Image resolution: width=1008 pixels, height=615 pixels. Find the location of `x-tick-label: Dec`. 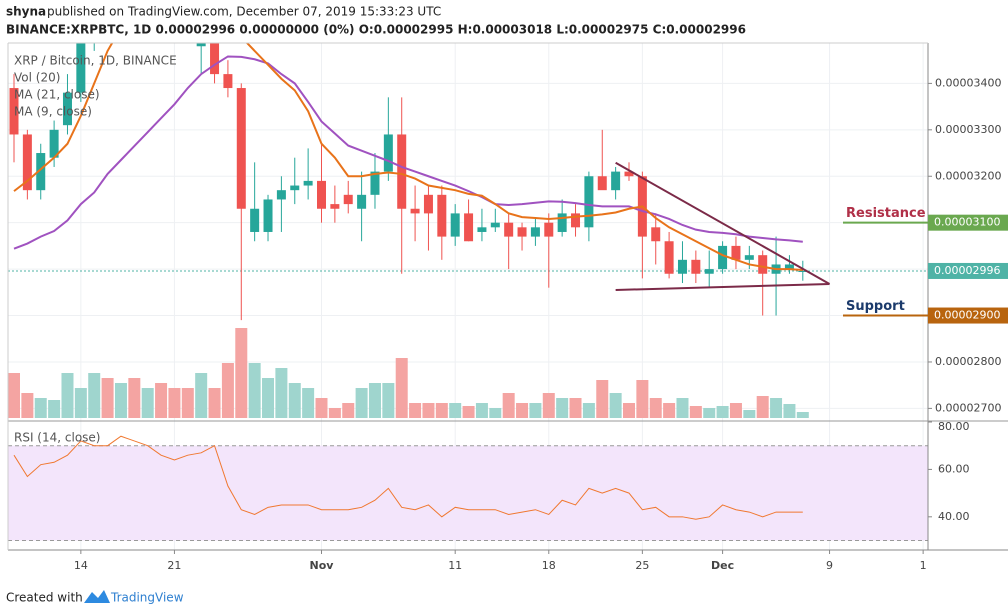

x-tick-label: Dec is located at coordinates (722, 565).